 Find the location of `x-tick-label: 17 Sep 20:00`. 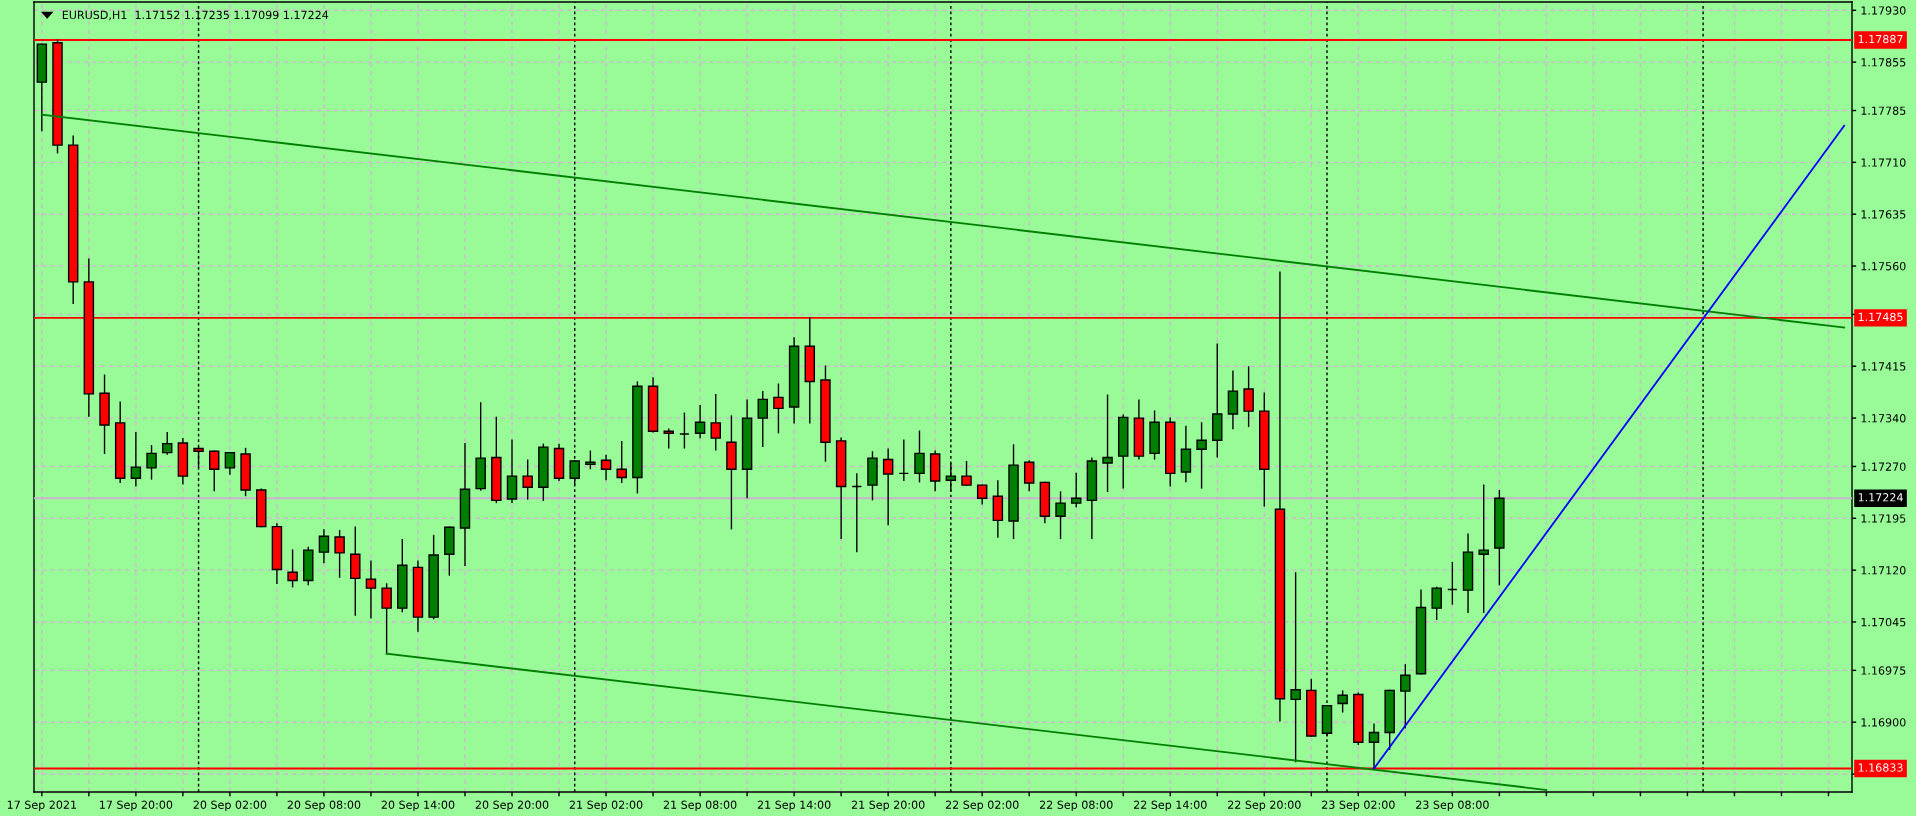

x-tick-label: 17 Sep 20:00 is located at coordinates (136, 806).